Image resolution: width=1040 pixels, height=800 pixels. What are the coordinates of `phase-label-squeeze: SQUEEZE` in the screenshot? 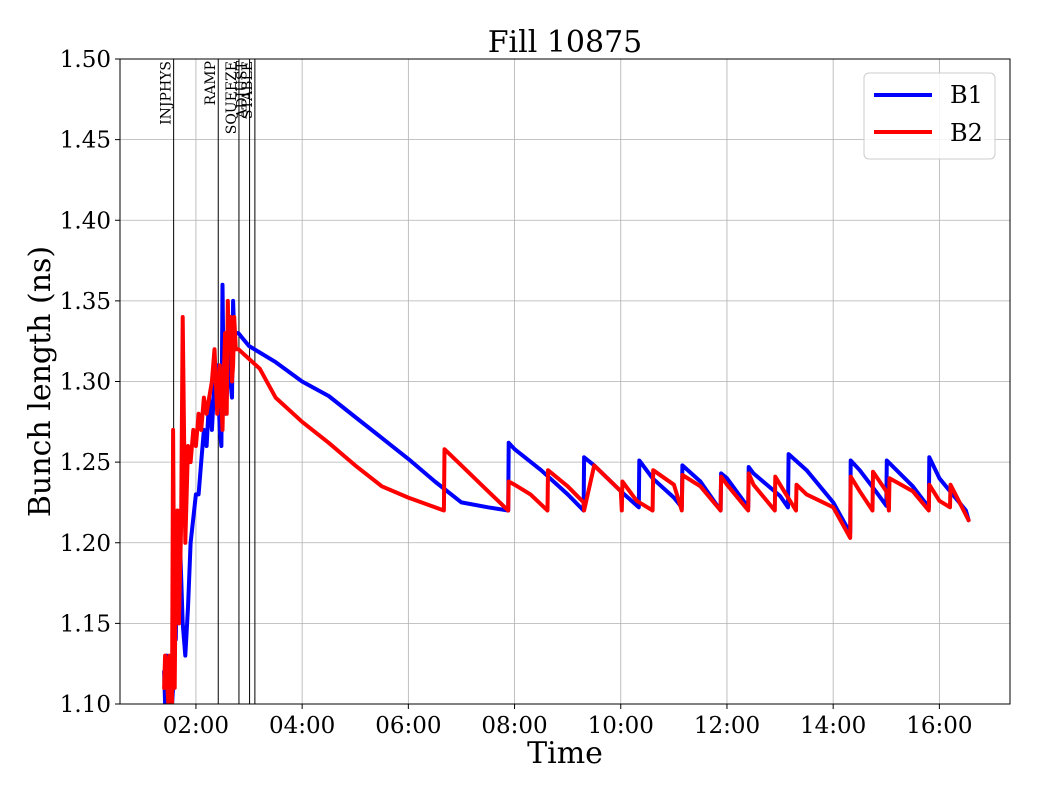 It's located at (232, 97).